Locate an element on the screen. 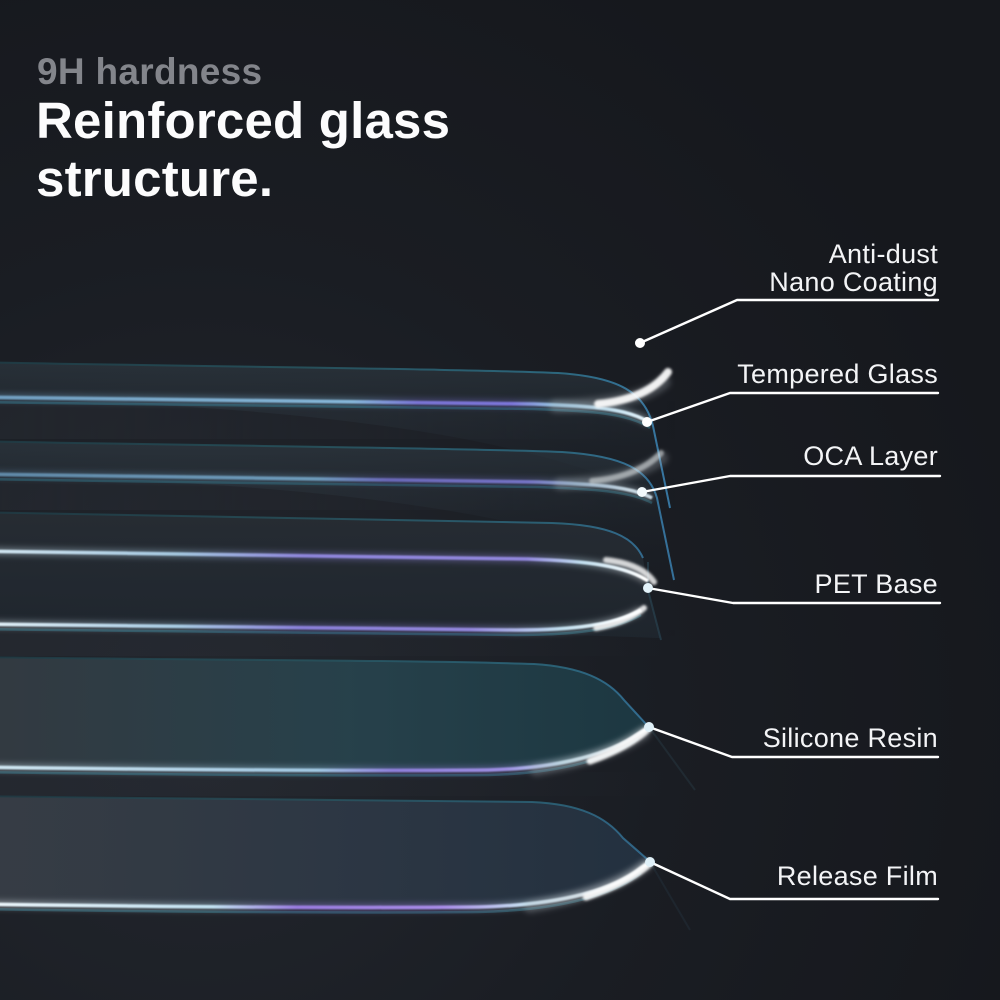  callout-oca-layer: OCA Layer is located at coordinates (870, 456).